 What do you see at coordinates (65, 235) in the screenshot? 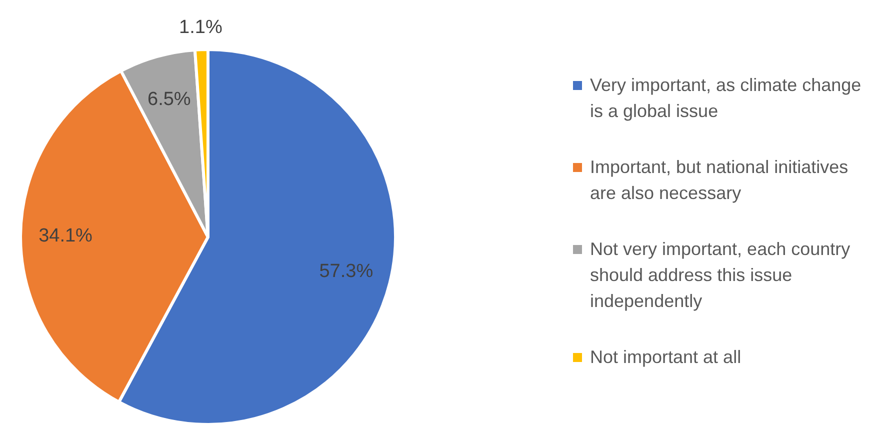
I see `data-label: 34.1%` at bounding box center [65, 235].